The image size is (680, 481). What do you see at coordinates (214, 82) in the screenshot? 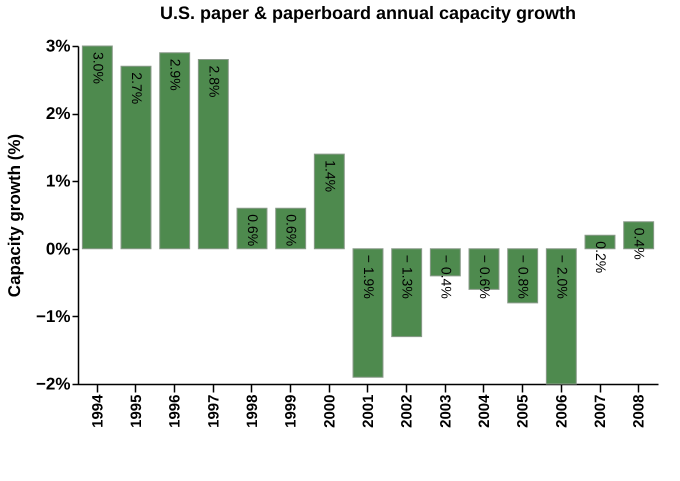
I see `data-label: 2.8%` at bounding box center [214, 82].